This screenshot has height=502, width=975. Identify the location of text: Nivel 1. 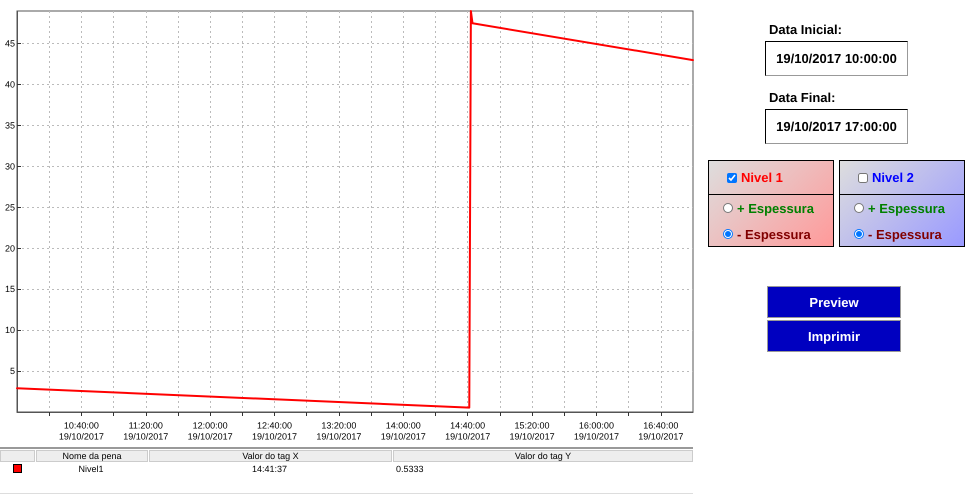
(771, 178).